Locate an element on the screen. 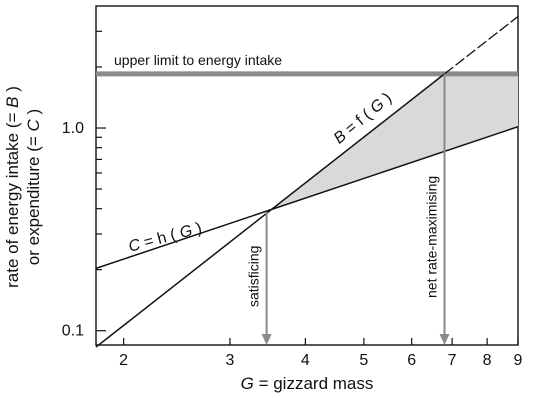  y-axis-title-line-2: or expenditure (= C ) is located at coordinates (33, 187).